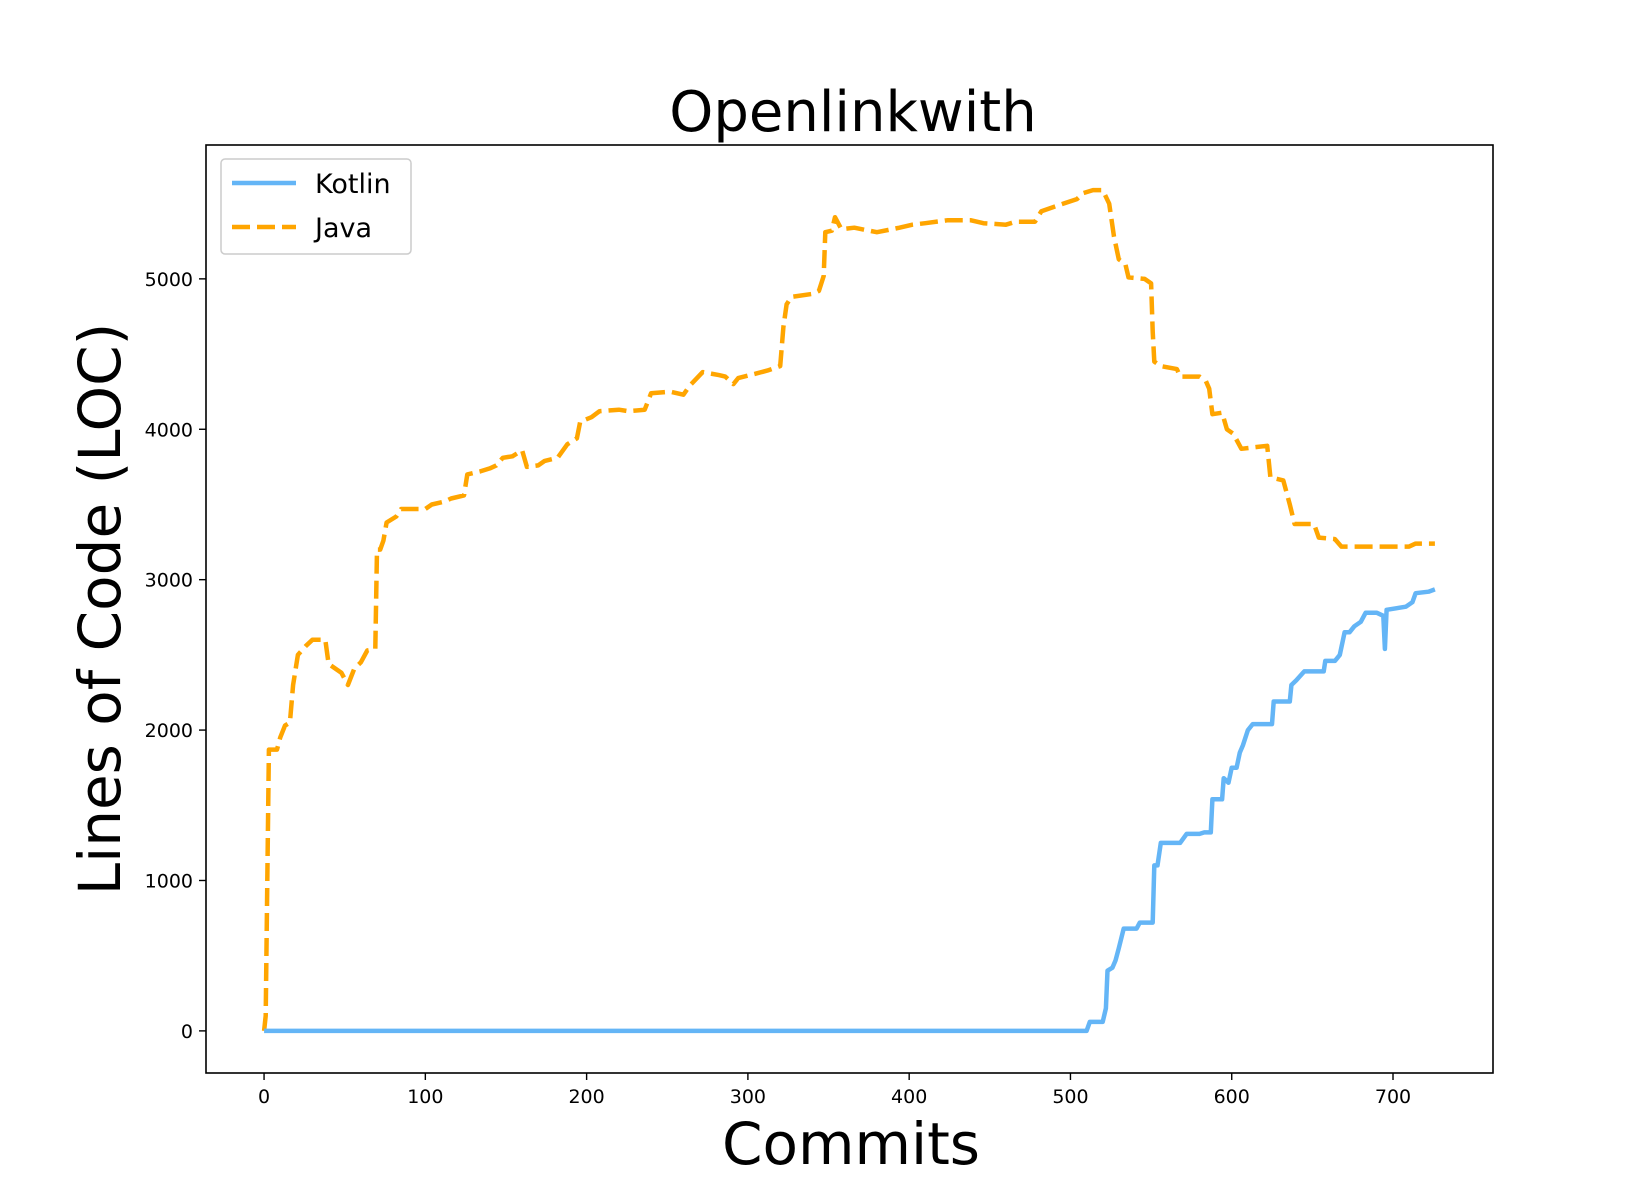 The width and height of the screenshot is (1650, 1200). Describe the element at coordinates (909, 1097) in the screenshot. I see `x-tick-label: 400` at that location.